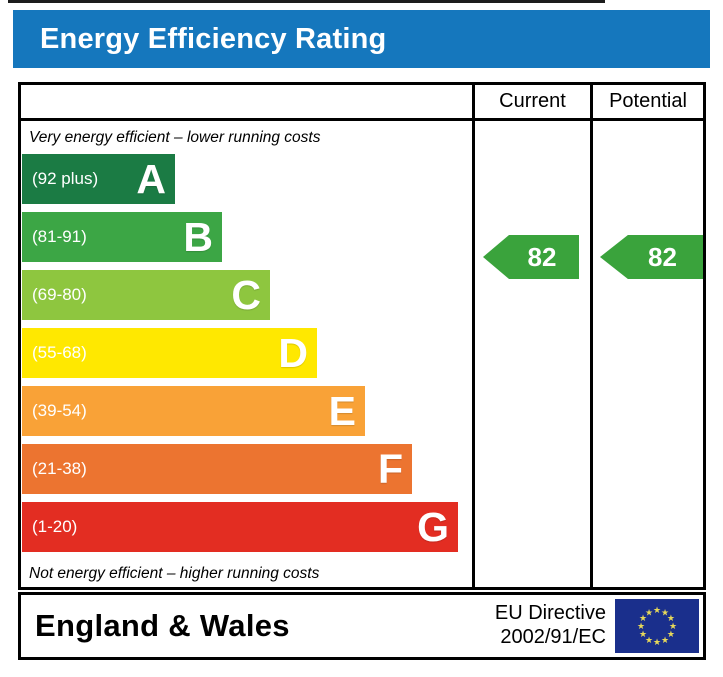 The height and width of the screenshot is (677, 723). I want to click on band-range: (92 plus), so click(65, 178).